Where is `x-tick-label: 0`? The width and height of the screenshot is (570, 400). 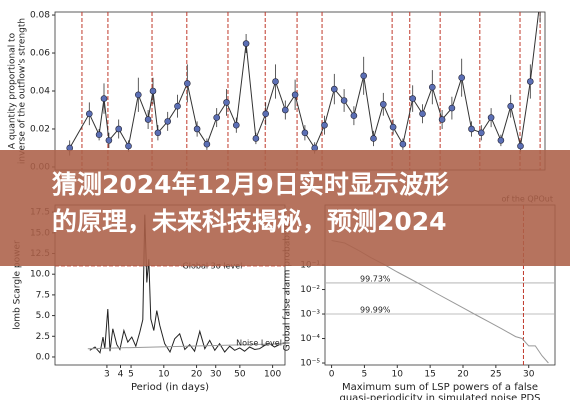 x-tick-label: 0 is located at coordinates (332, 375).